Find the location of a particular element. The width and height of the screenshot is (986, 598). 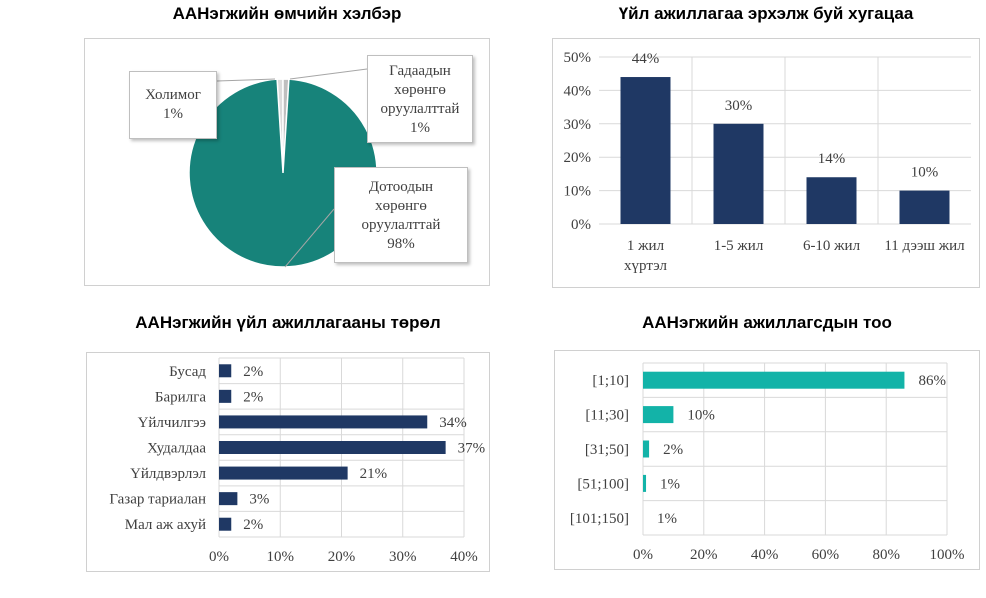

y-category-label: [31;50] is located at coordinates (607, 450).